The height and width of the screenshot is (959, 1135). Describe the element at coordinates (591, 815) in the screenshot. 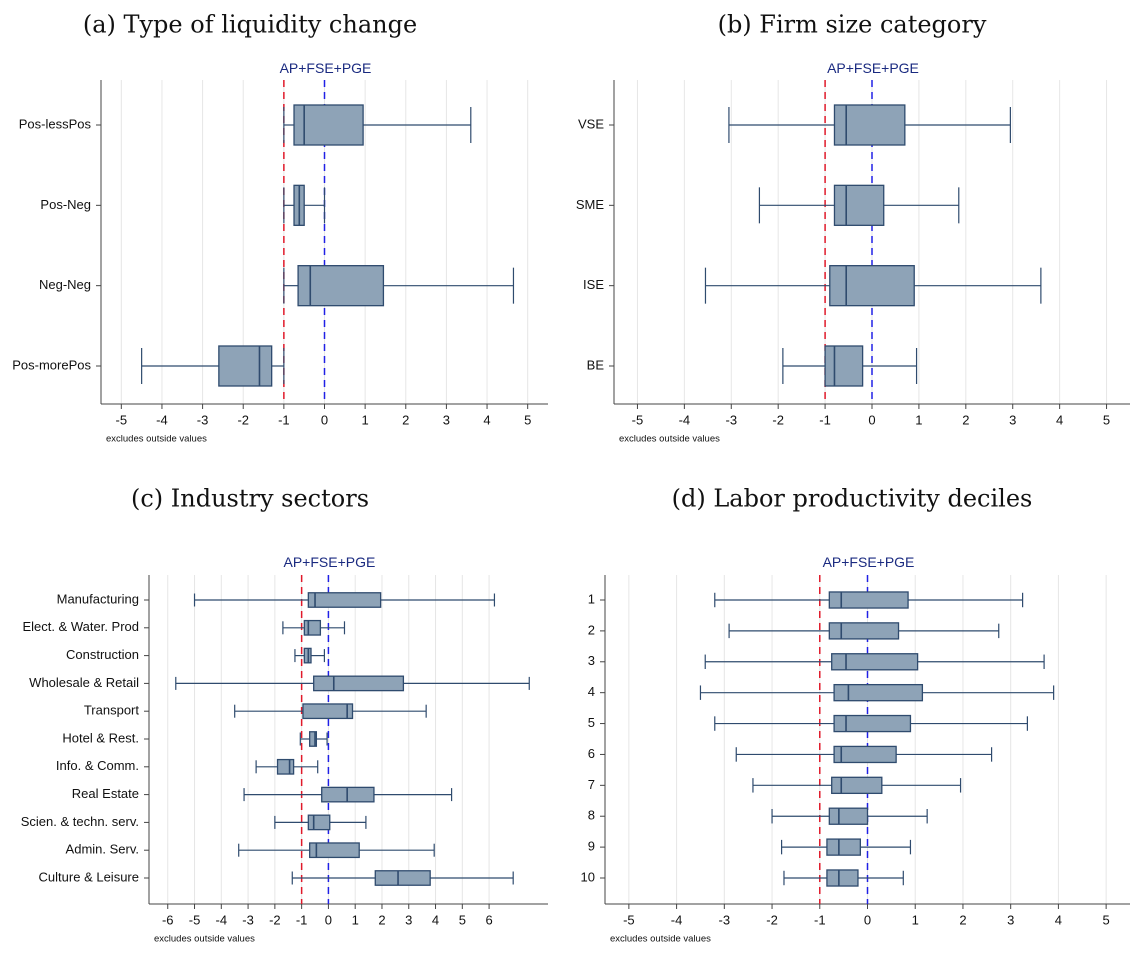

I see `category-label: 8` at that location.